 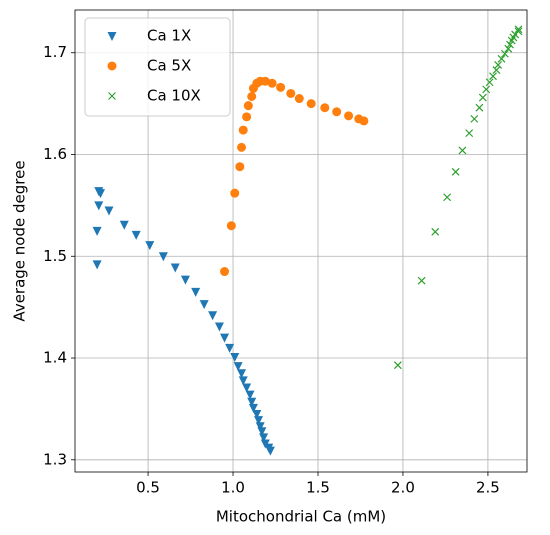 I want to click on x-tick-label: 1.0, so click(x=233, y=488).